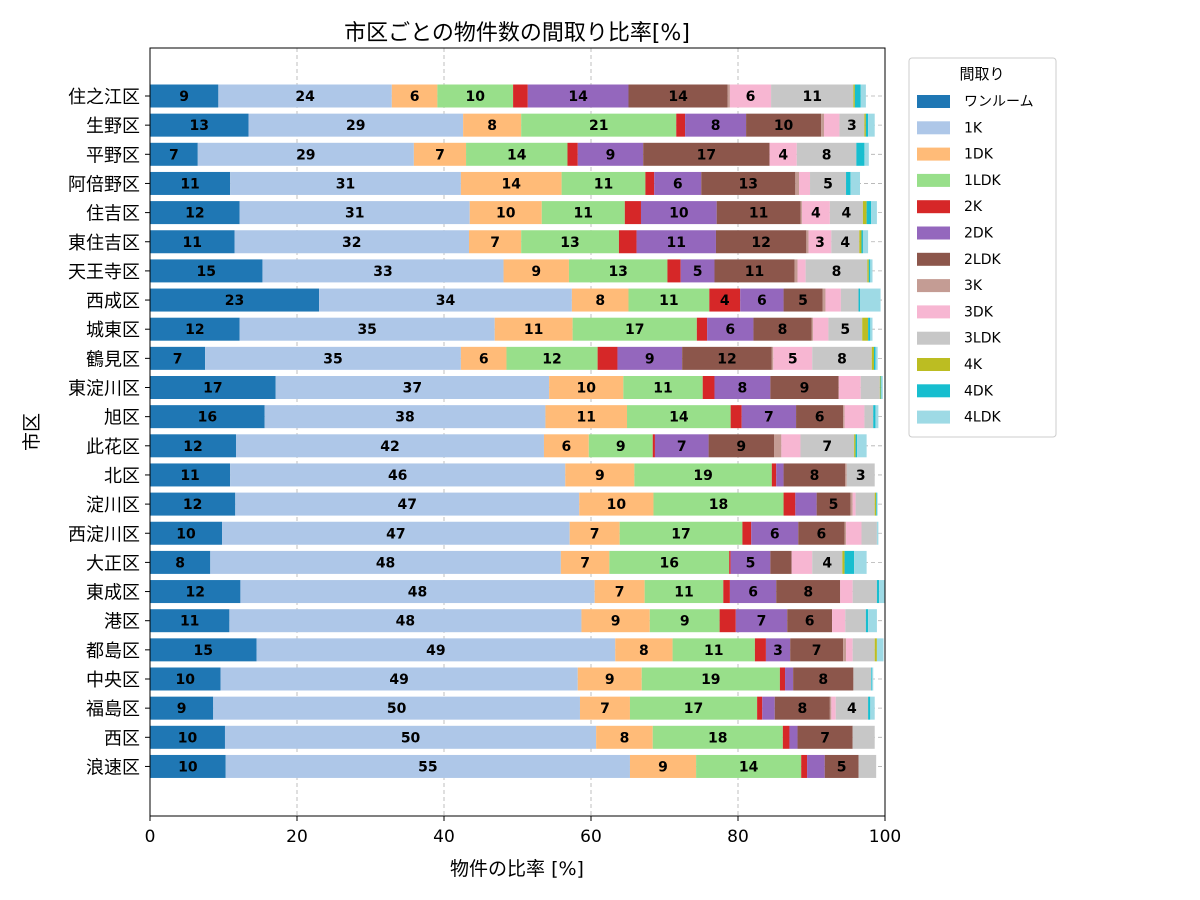 This screenshot has width=1200, height=900. I want to click on y-tick-label: 住吉区, so click(113, 214).